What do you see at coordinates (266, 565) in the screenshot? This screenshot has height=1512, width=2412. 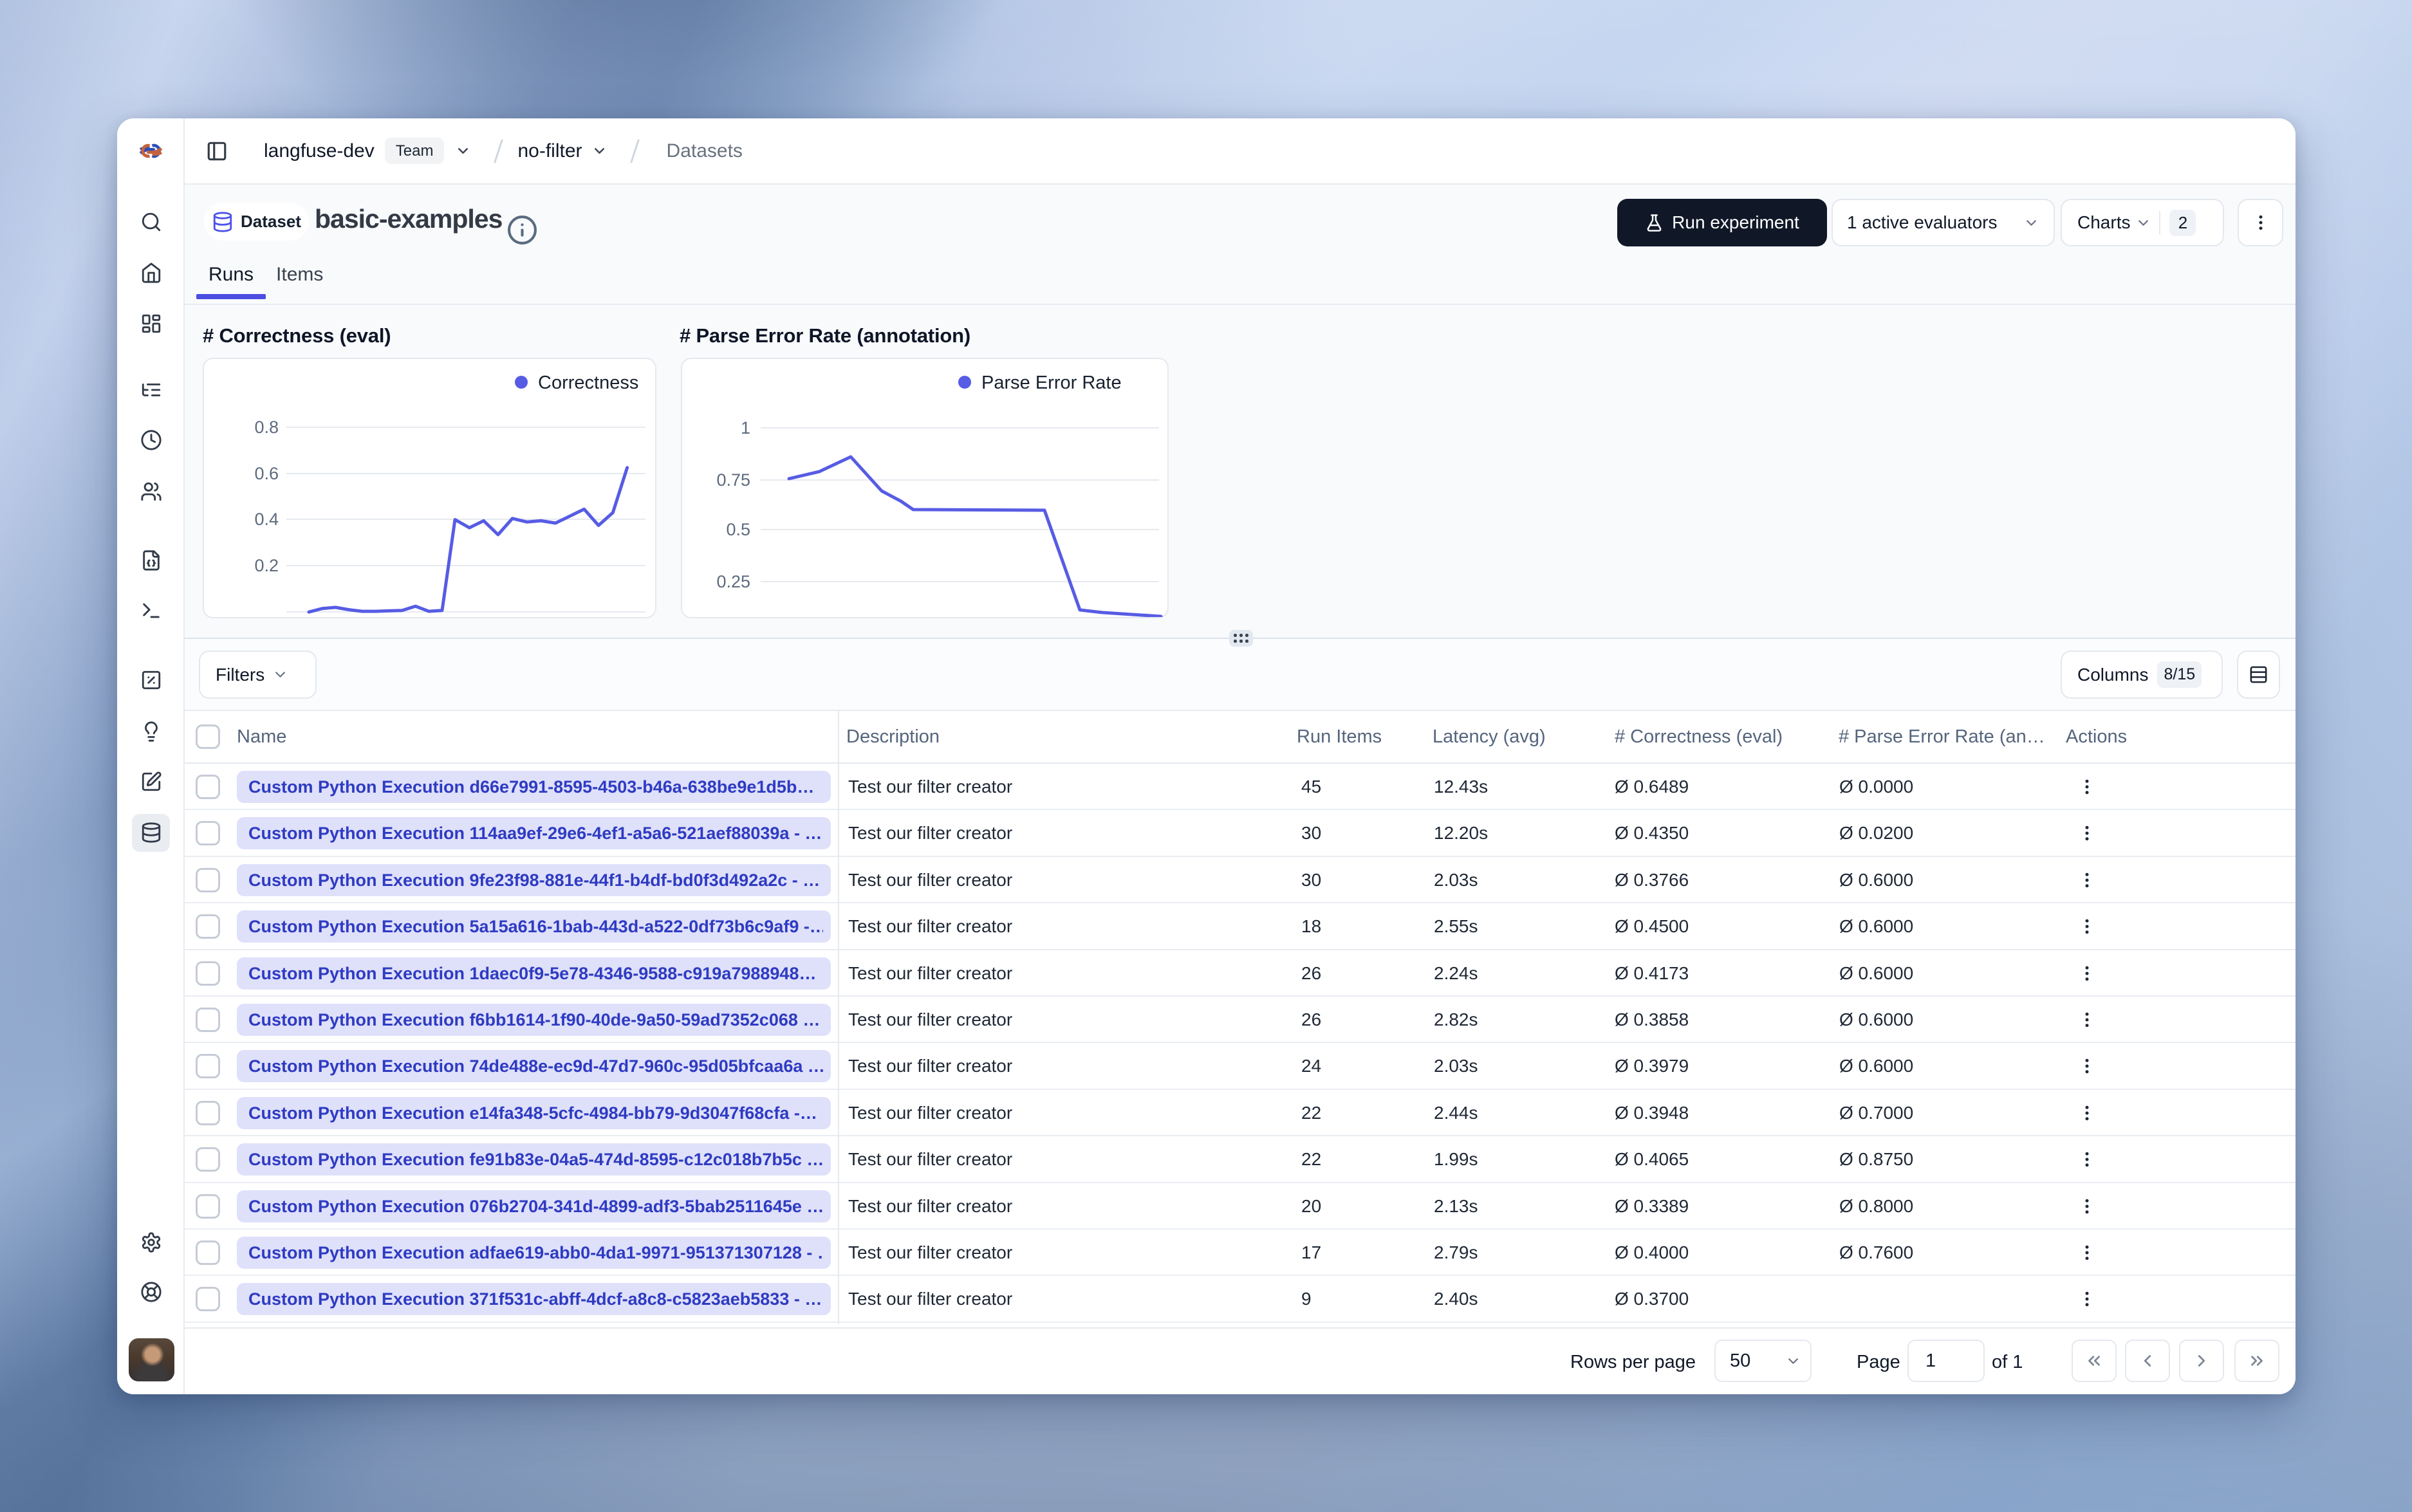 I see `svg-text: 0.2` at bounding box center [266, 565].